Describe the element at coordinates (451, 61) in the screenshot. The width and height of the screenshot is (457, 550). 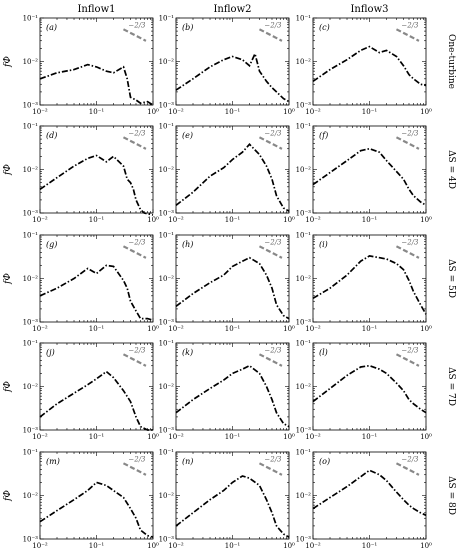
I see `row-title: One-turbine` at that location.